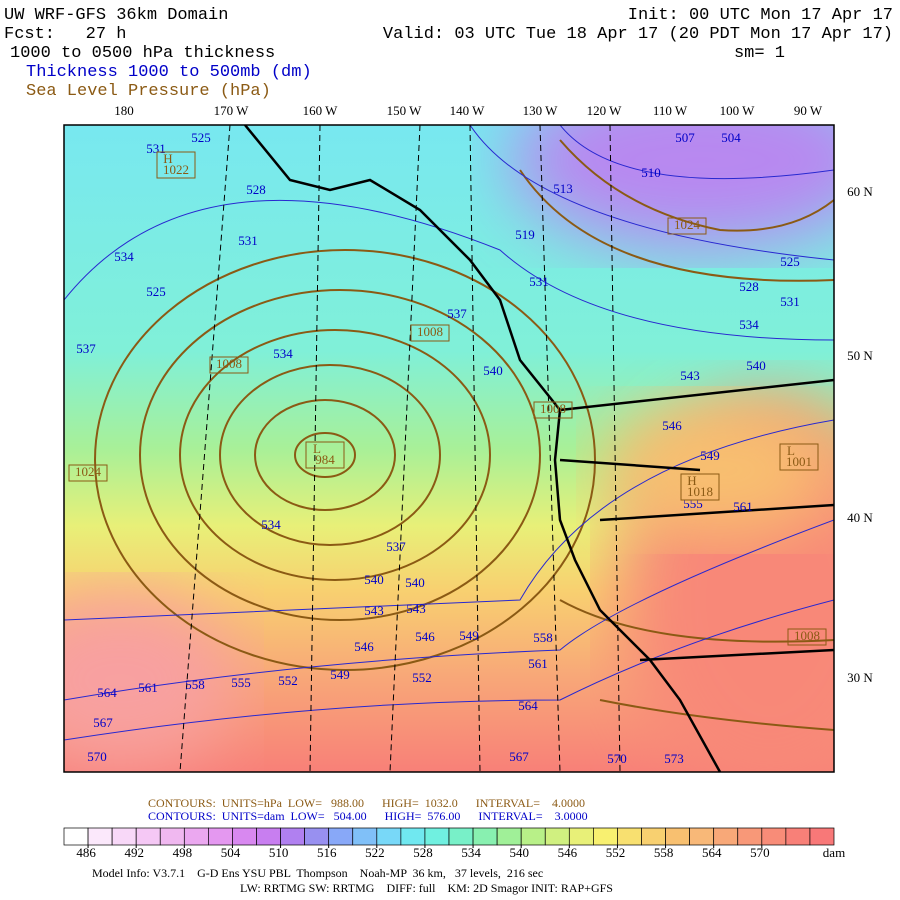  I want to click on colorbar-label: 492, so click(134, 852).